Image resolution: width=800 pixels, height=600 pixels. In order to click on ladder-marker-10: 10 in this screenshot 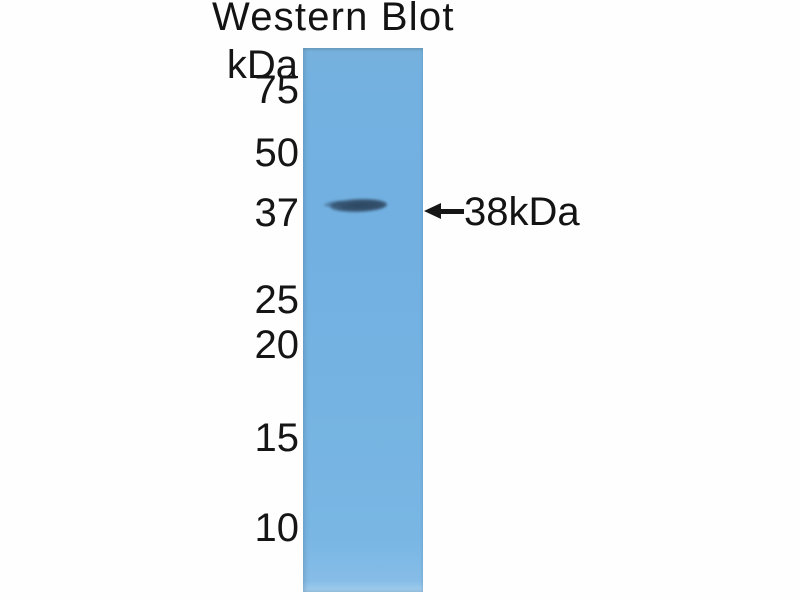, I will do `click(277, 528)`.